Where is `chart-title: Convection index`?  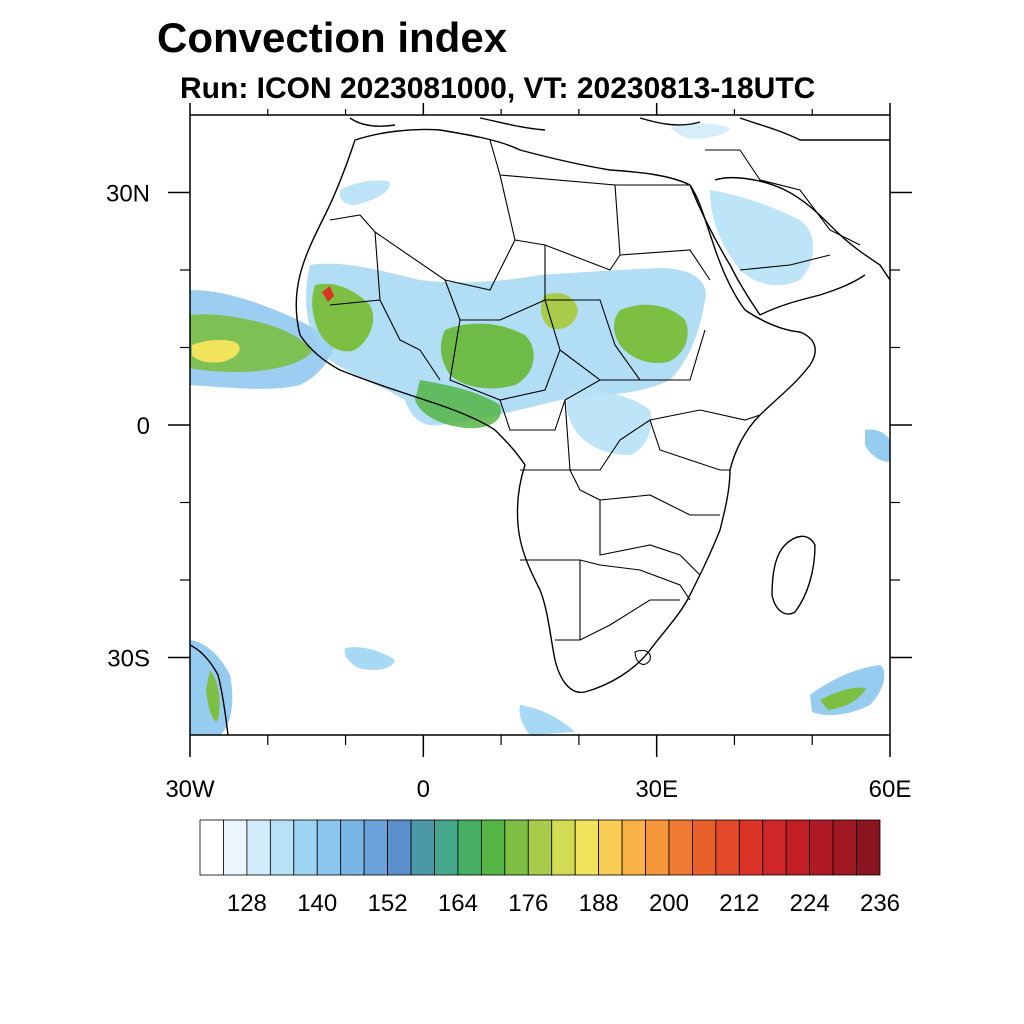
chart-title: Convection index is located at coordinates (332, 37).